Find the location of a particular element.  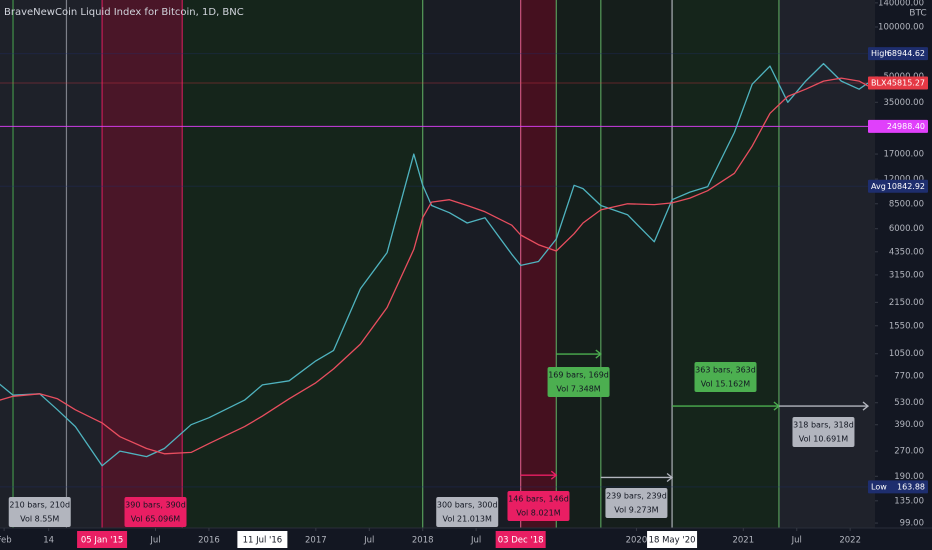

measure-bars: 318 bars, 318d is located at coordinates (823, 425).